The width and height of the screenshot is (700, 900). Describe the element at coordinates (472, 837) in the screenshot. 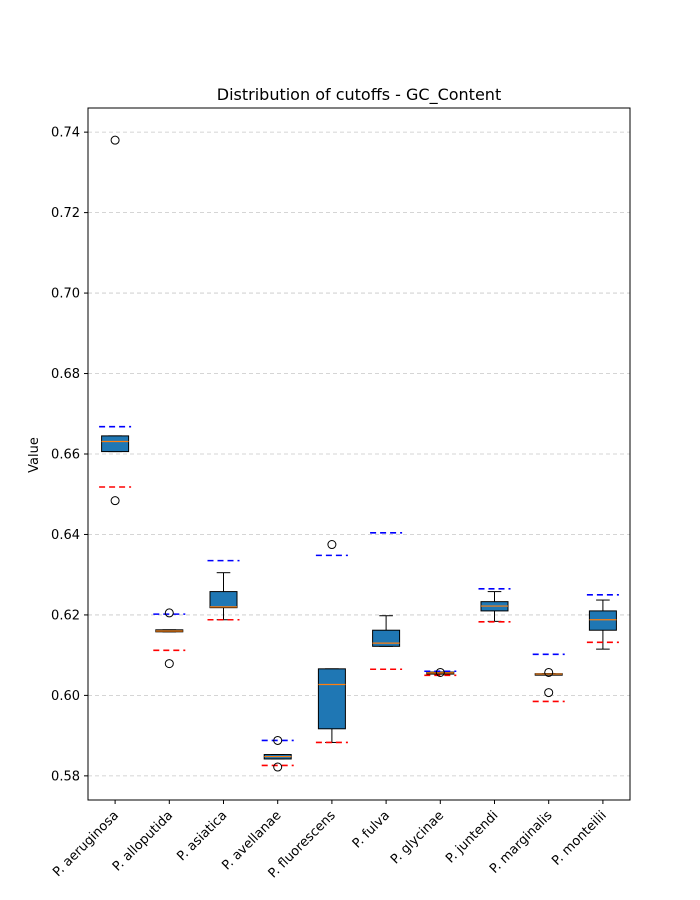

I see `x-tick-label: P. juntendi` at that location.